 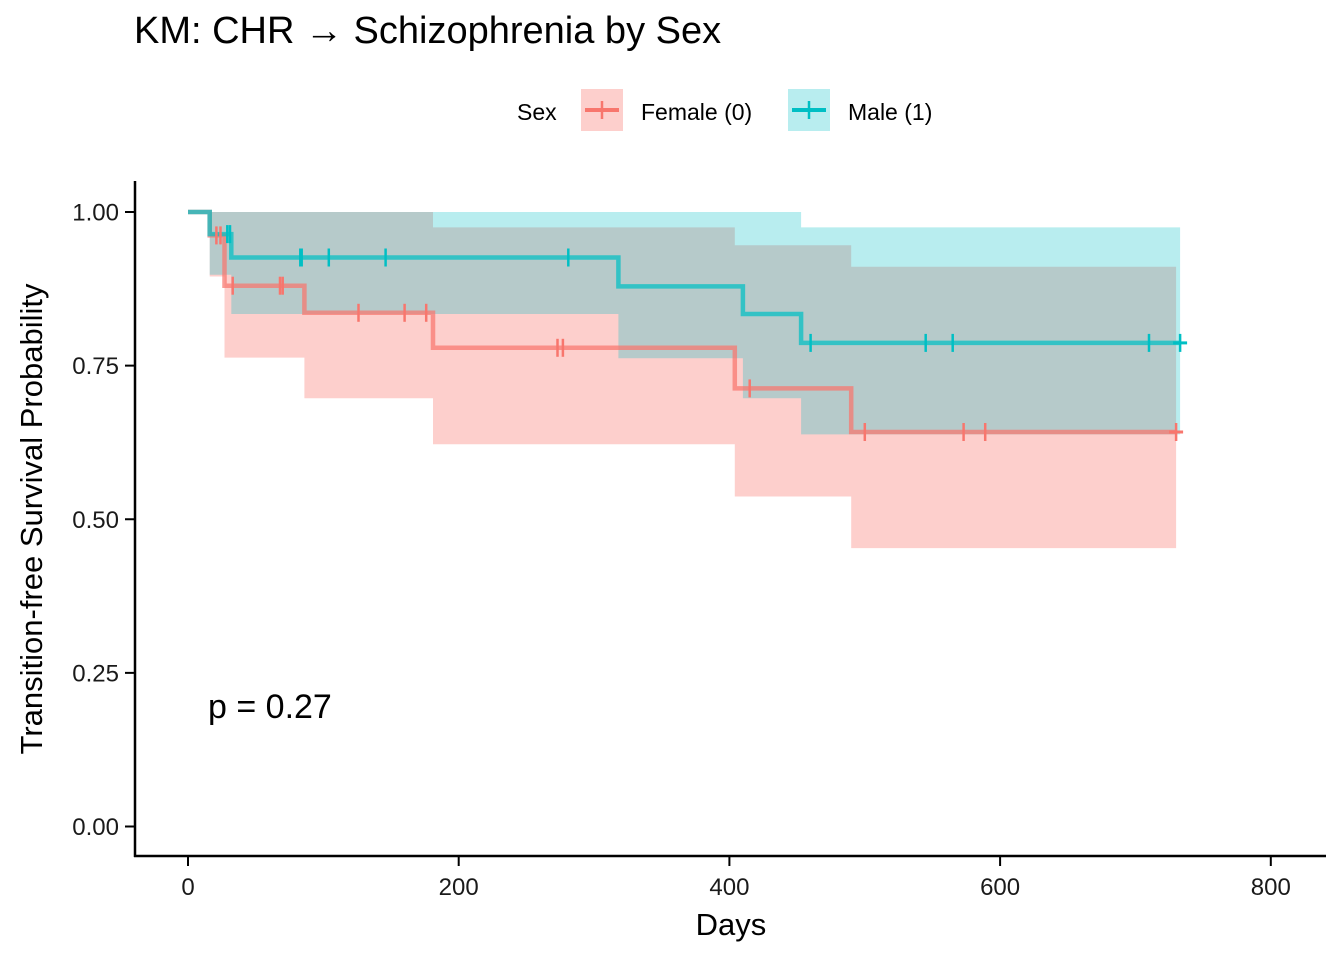 What do you see at coordinates (95, 366) in the screenshot?
I see `y-tick-label-0.75: 0.75` at bounding box center [95, 366].